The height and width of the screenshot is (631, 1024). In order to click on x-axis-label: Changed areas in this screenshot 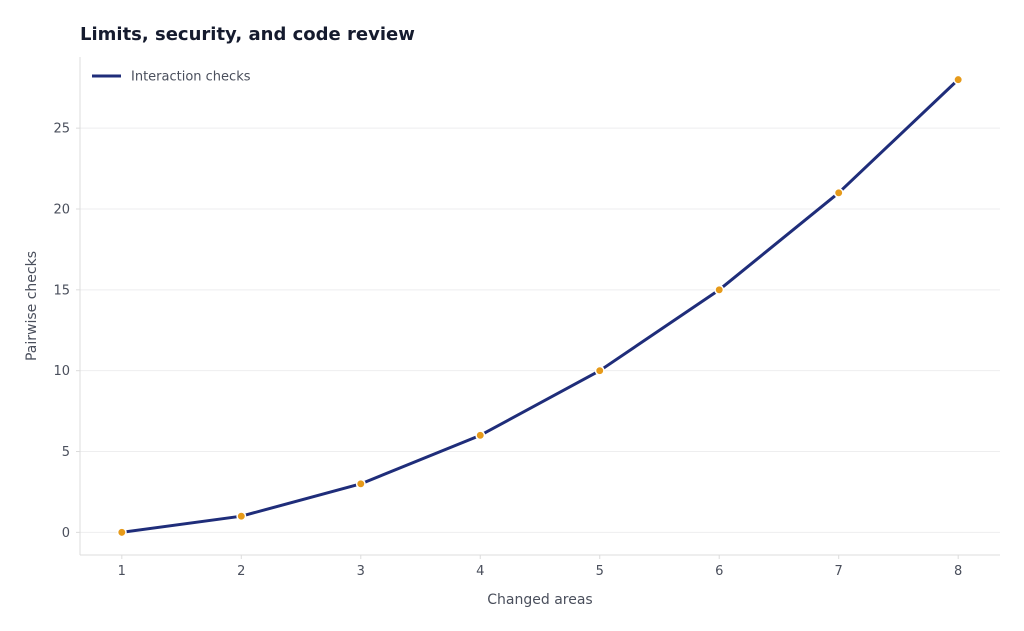, I will do `click(539, 600)`.